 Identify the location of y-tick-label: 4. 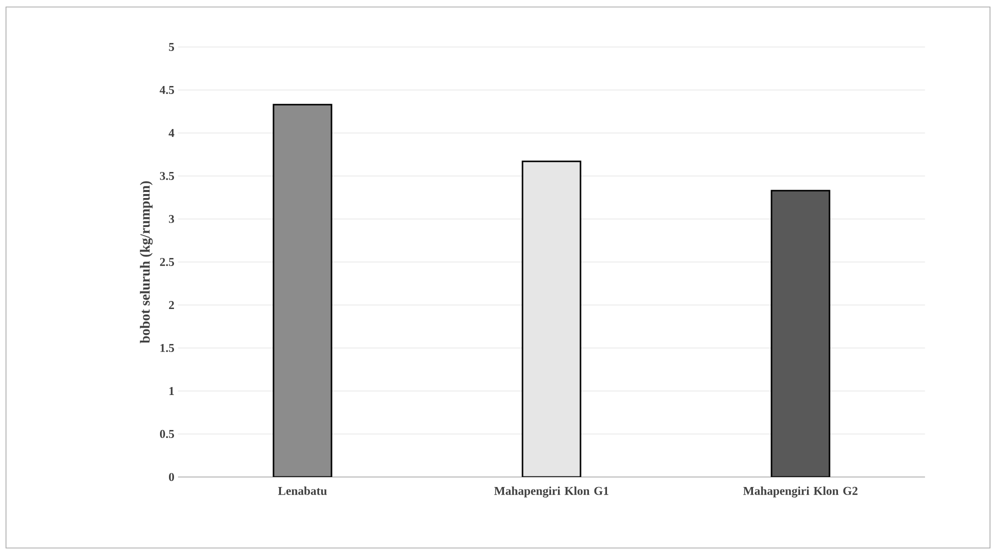
(171, 133).